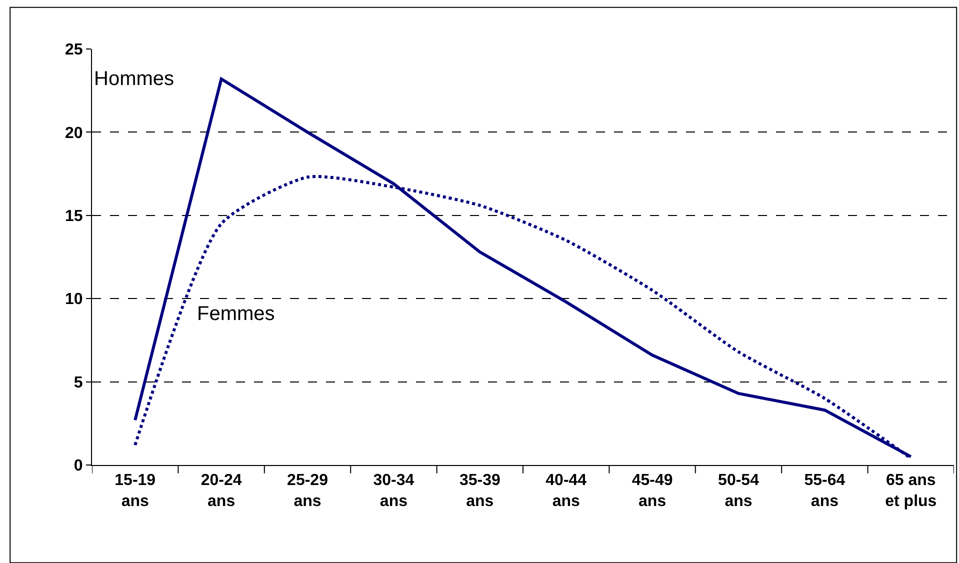 This screenshot has width=959, height=563. Describe the element at coordinates (393, 491) in the screenshot. I see `x-tick-label: 30-34 ans` at that location.